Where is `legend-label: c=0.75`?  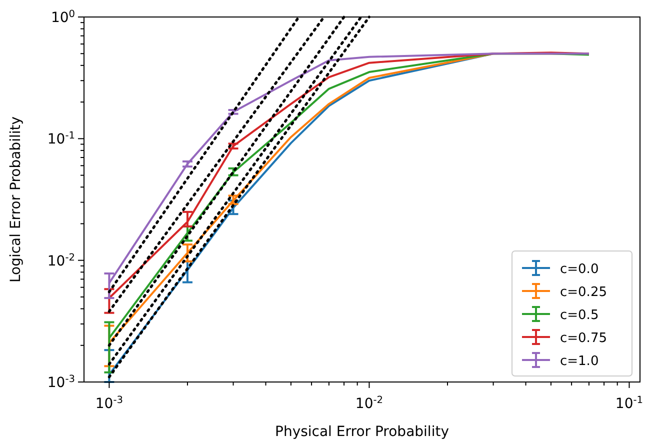 legend-label: c=0.75 is located at coordinates (583, 338).